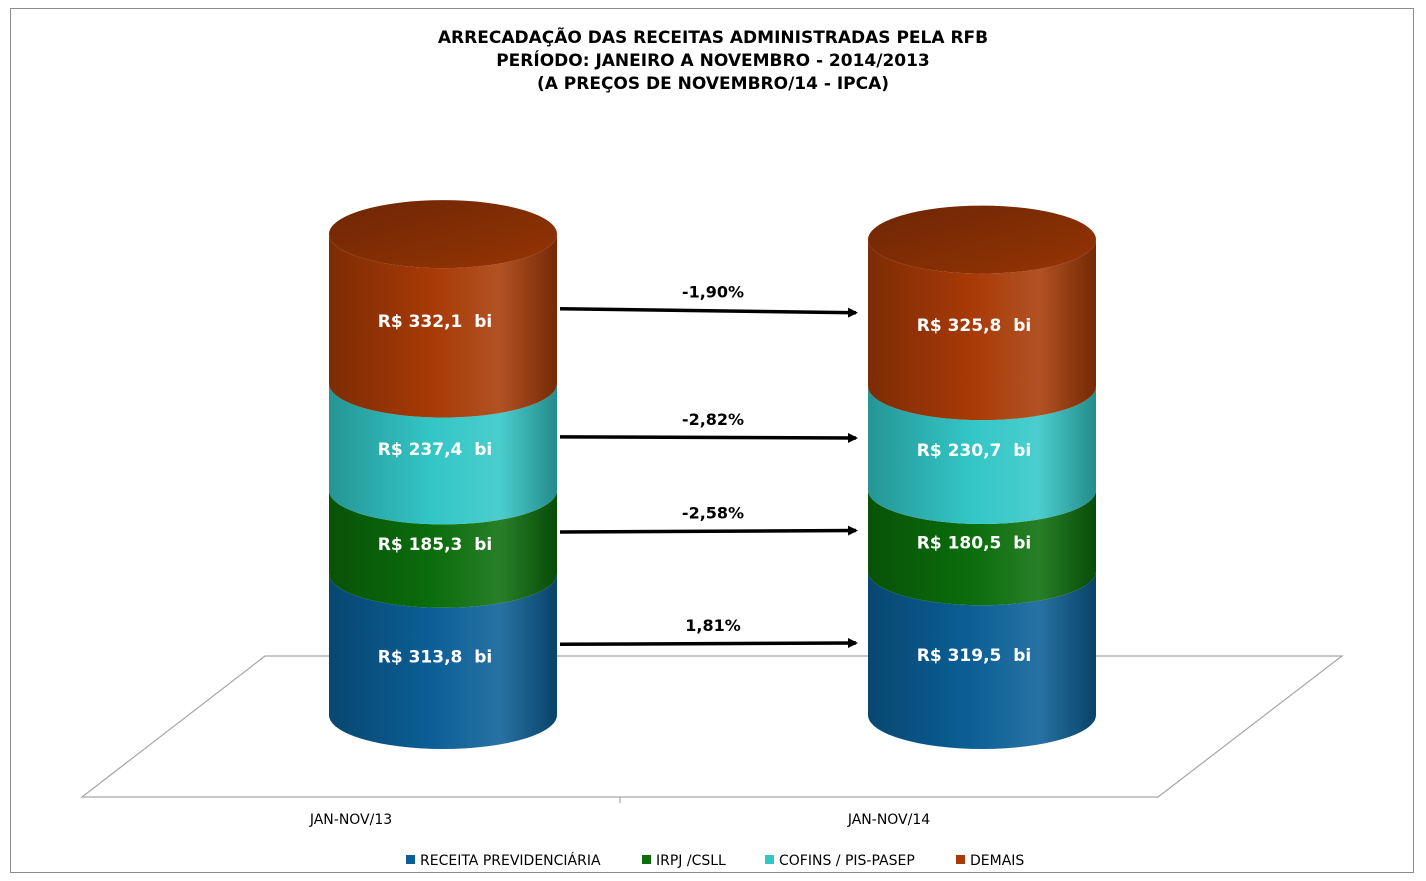 This screenshot has height=881, width=1426. What do you see at coordinates (691, 861) in the screenshot?
I see `legend-label: IRPJ /CSLL` at bounding box center [691, 861].